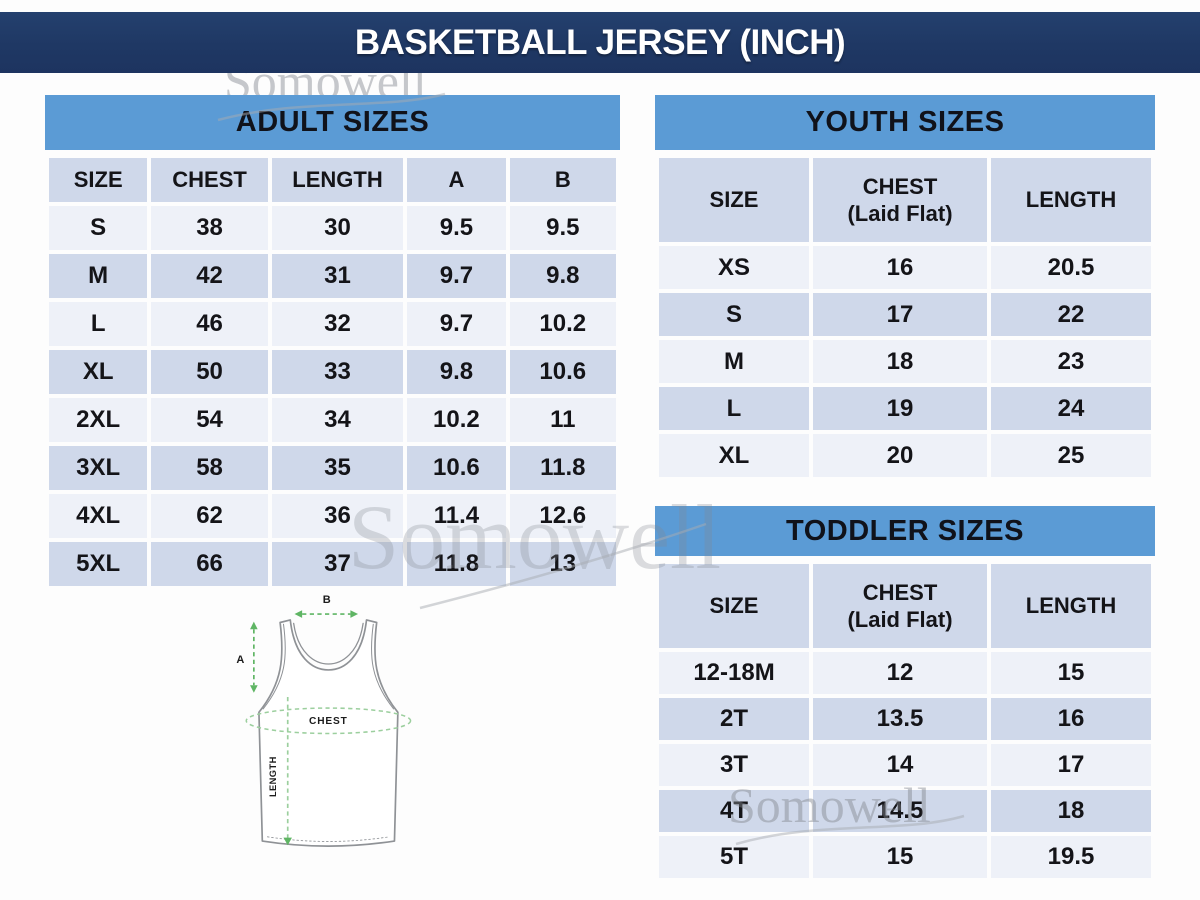 Image resolution: width=1200 pixels, height=900 pixels. I want to click on table-row: 4XL 62 36 11.4 12.6, so click(332, 516).